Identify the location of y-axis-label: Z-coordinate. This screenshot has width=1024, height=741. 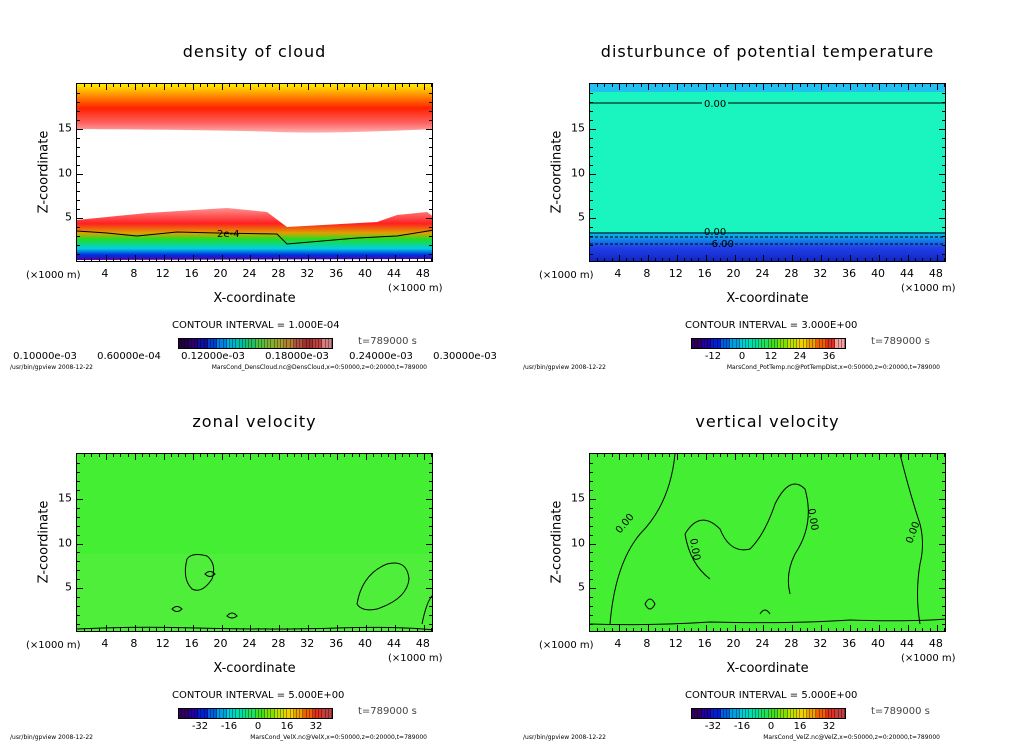
(44, 542).